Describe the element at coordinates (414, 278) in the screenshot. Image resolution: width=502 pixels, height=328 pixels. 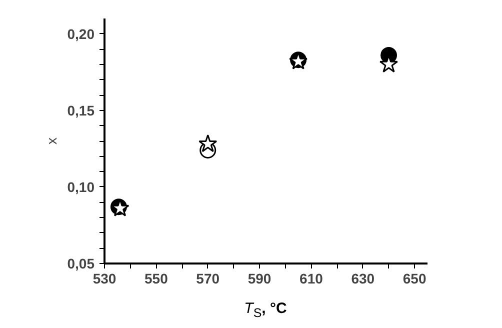
I see `x-tick-label: 650` at that location.